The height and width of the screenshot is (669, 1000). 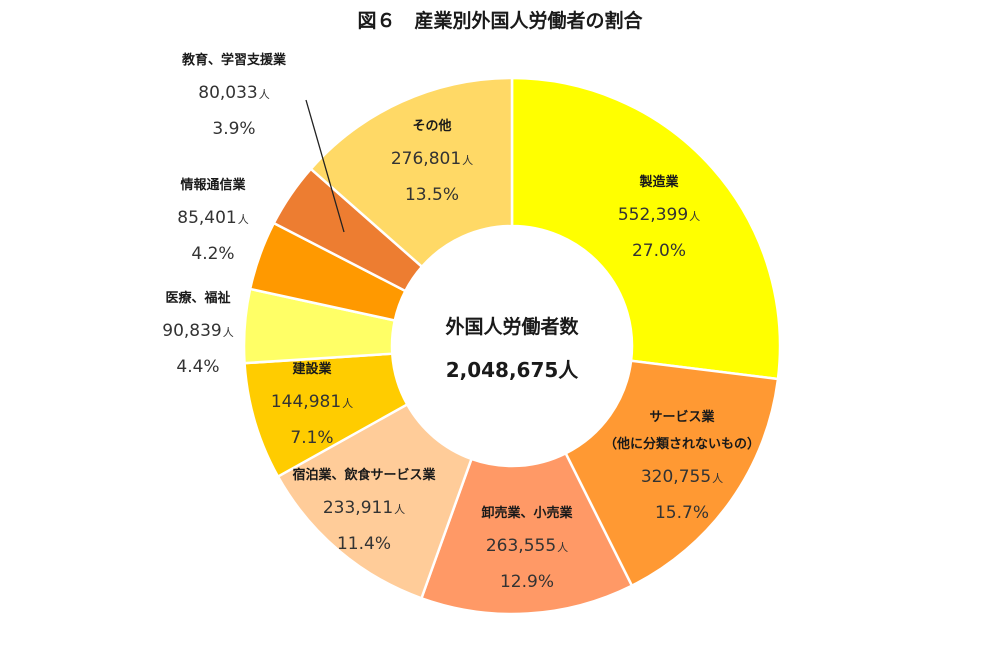 I want to click on slice-value-0: 552,399人, so click(x=659, y=215).